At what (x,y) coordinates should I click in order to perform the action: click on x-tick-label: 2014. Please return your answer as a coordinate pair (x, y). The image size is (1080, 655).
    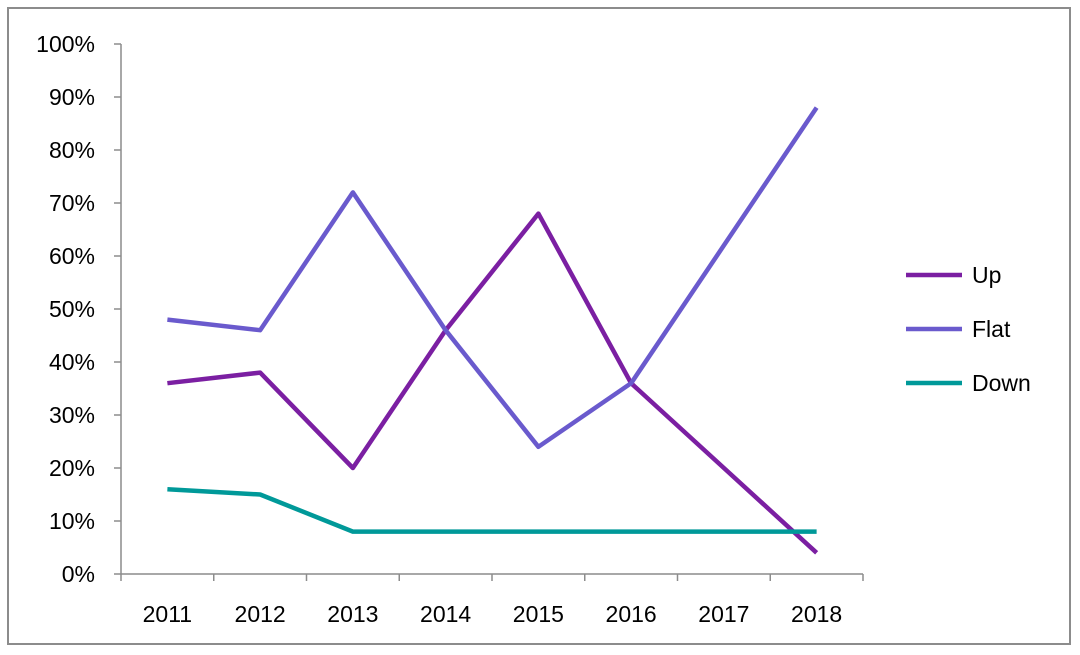
    Looking at the image, I should click on (445, 614).